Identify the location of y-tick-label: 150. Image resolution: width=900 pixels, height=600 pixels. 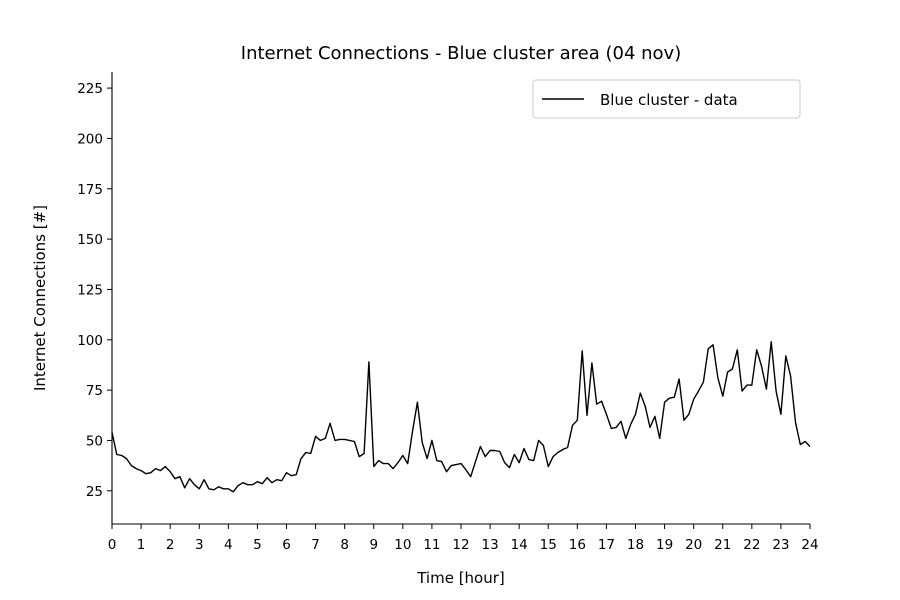
(90, 240).